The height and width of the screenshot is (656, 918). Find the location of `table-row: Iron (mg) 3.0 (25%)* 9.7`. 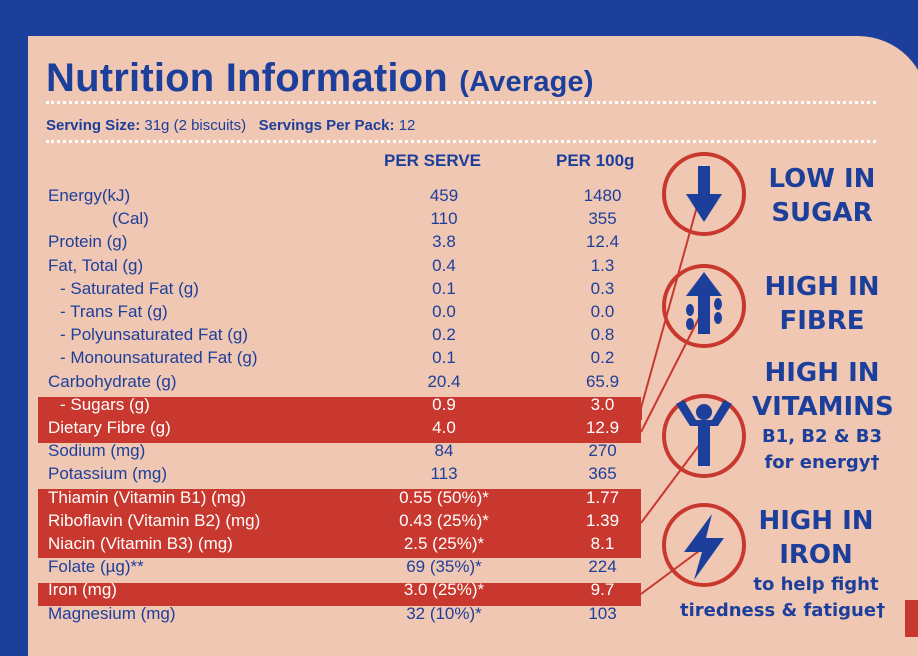

table-row: Iron (mg) 3.0 (25%)* 9.7 is located at coordinates (330, 589).